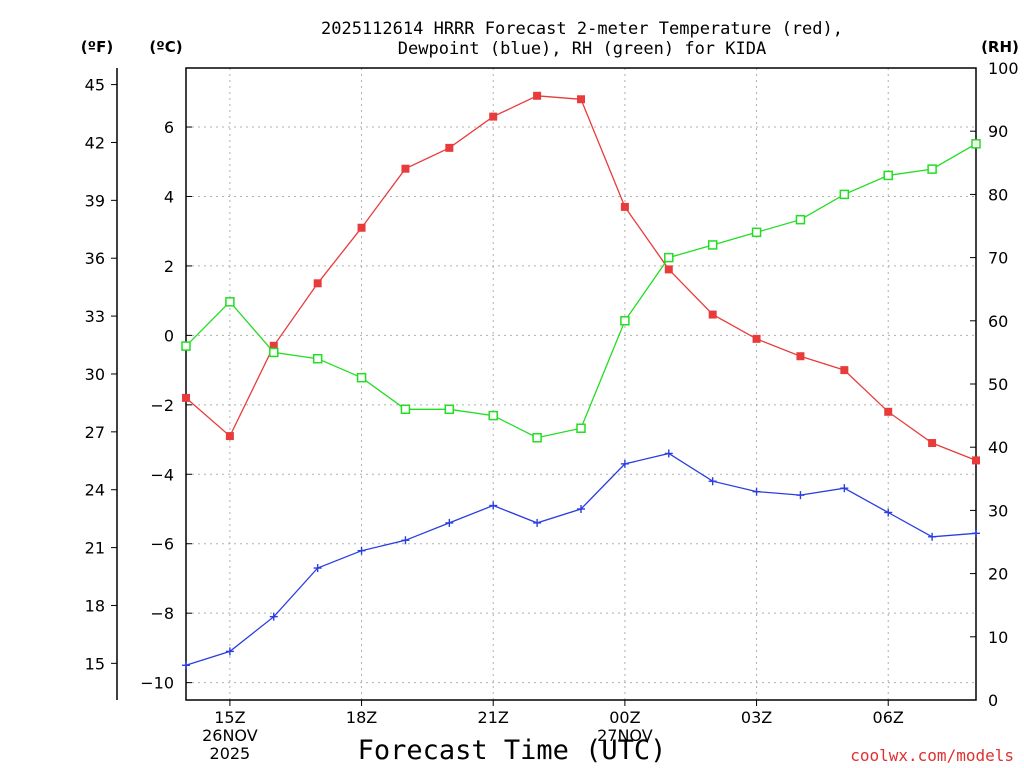 Image resolution: width=1024 pixels, height=768 pixels. Describe the element at coordinates (998, 574) in the screenshot. I see `rh-tick-label: 20` at that location.